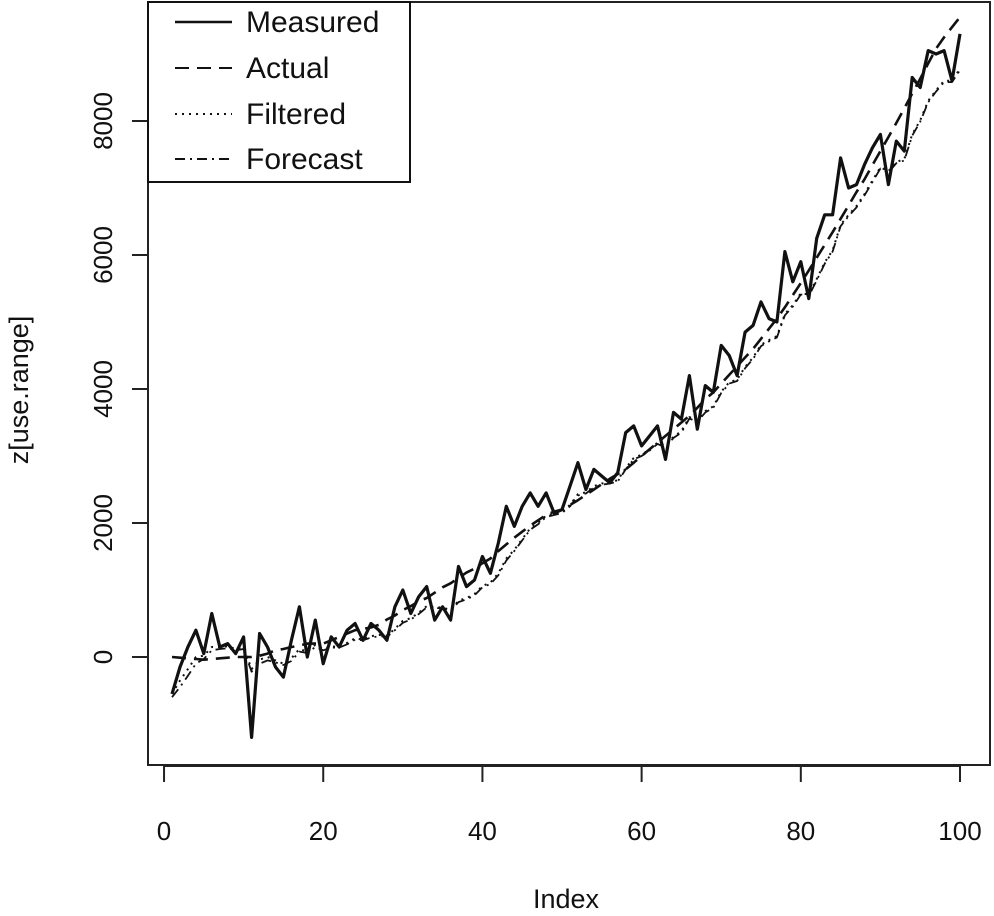 This screenshot has width=994, height=916. I want to click on x-tick-label: 0, so click(164, 831).